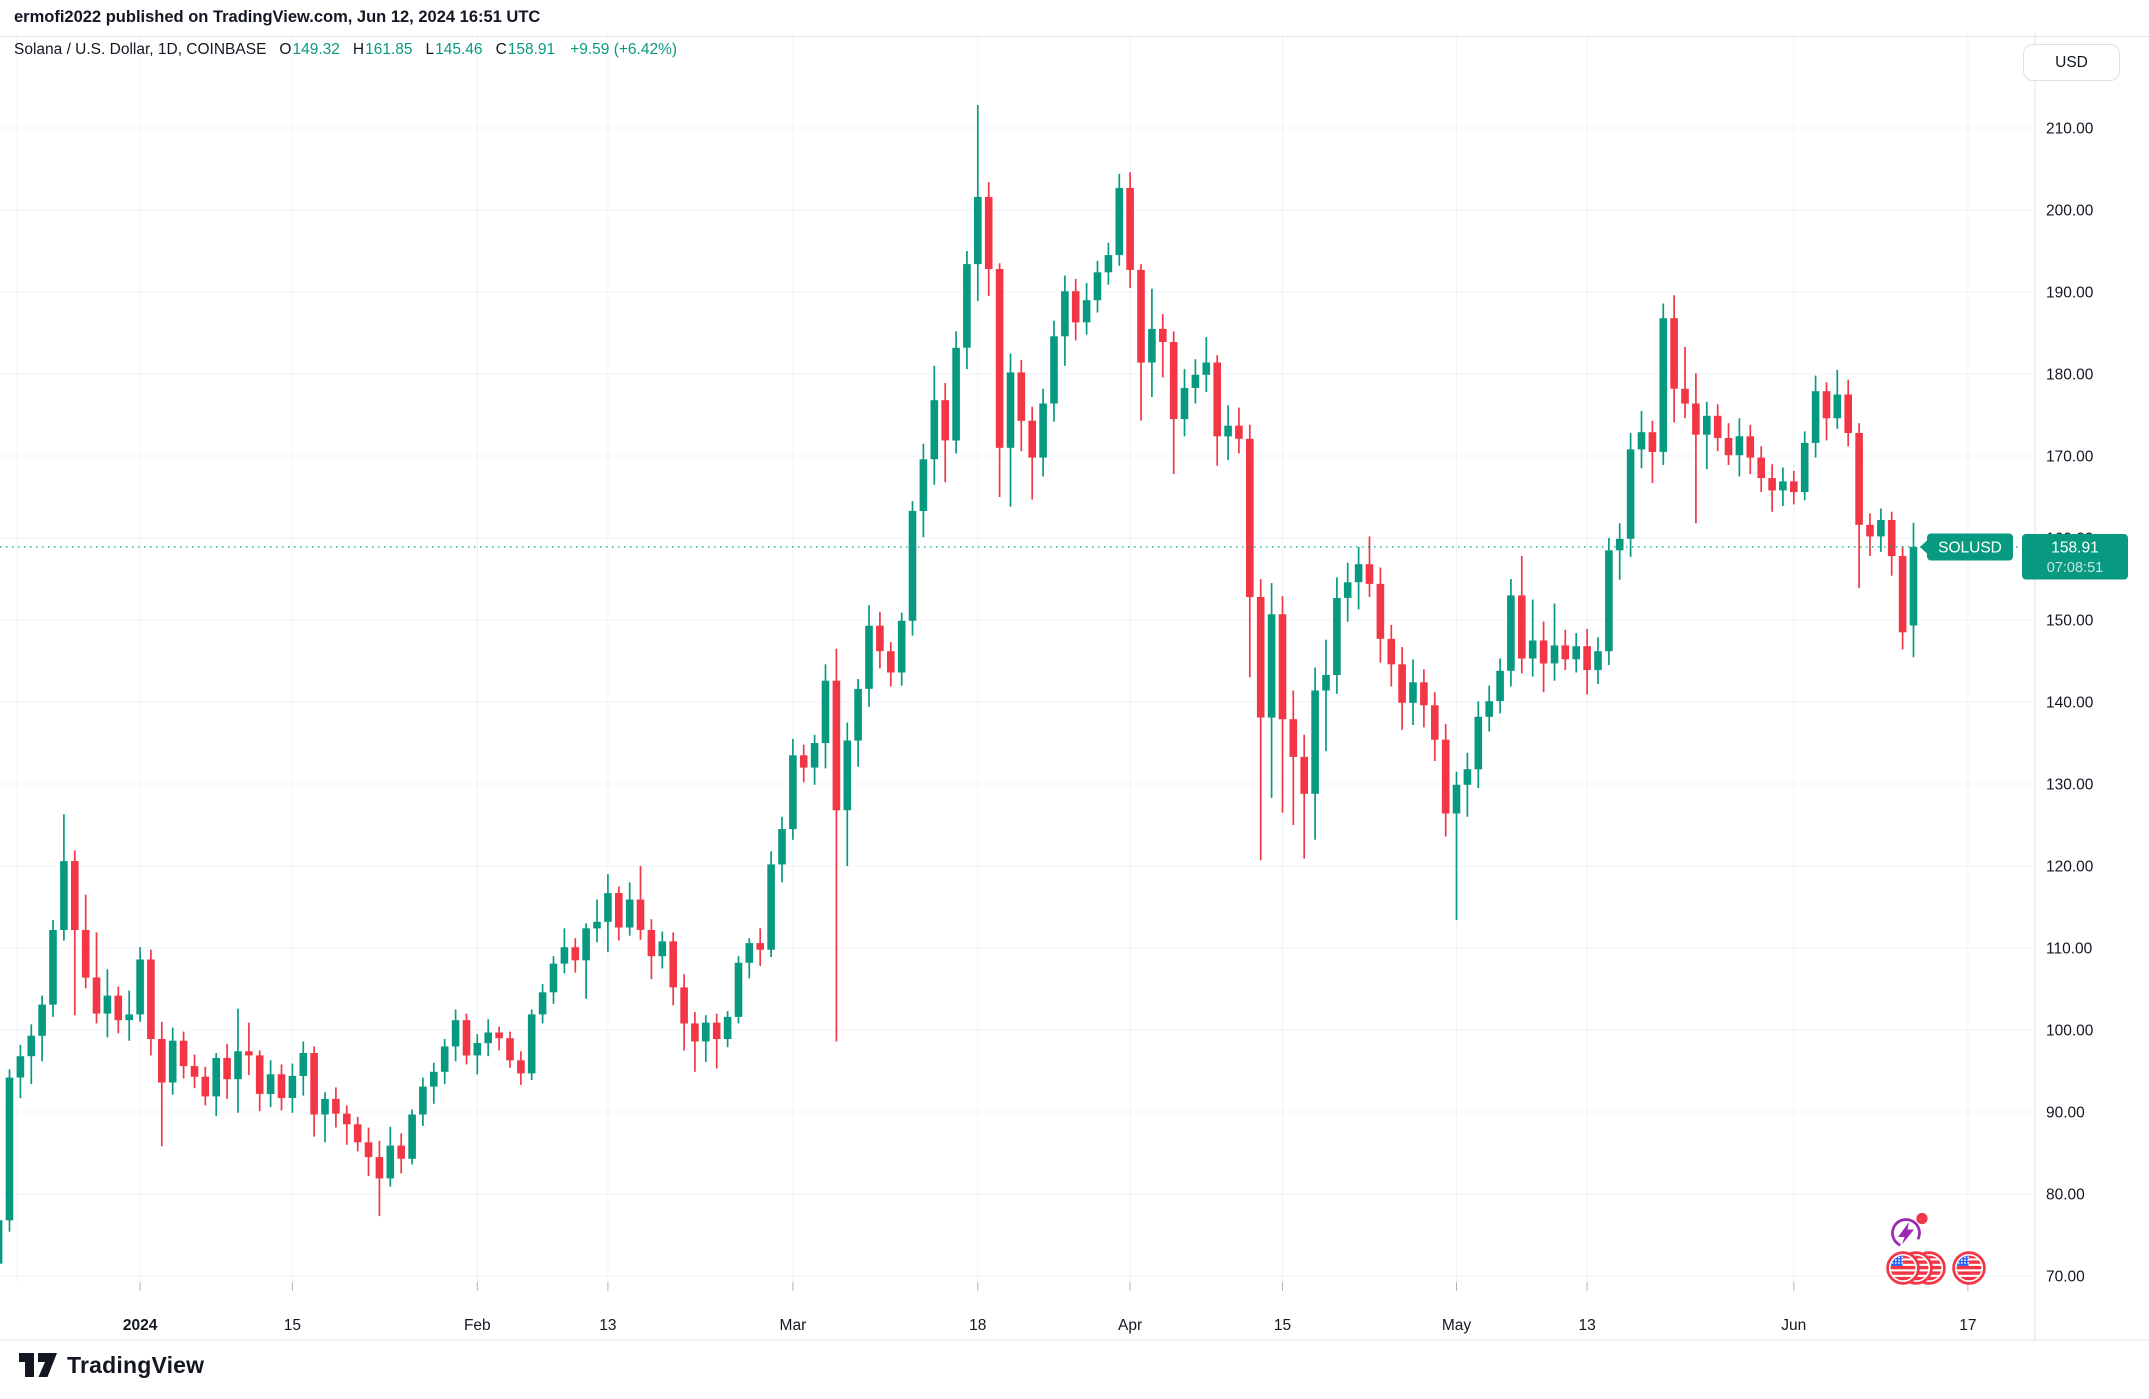 The width and height of the screenshot is (2149, 1399). What do you see at coordinates (2065, 1277) in the screenshot?
I see `y-axis-label: 70.00` at bounding box center [2065, 1277].